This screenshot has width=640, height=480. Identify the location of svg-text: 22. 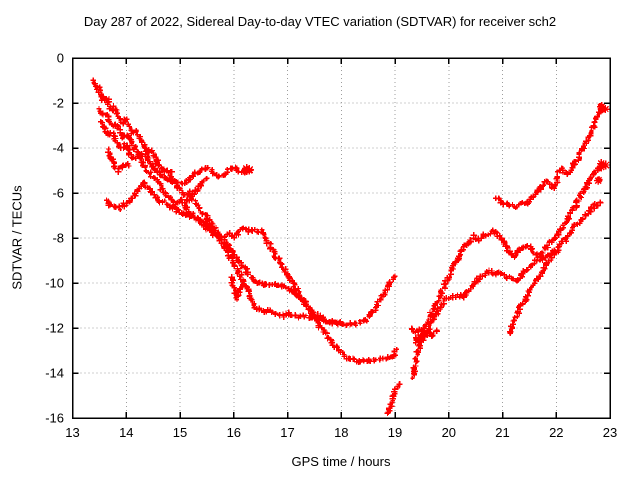
(556, 432).